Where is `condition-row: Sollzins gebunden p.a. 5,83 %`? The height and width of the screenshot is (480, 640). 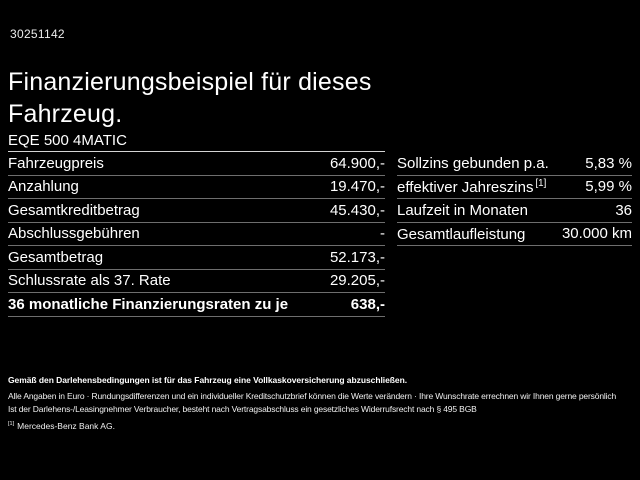 condition-row: Sollzins gebunden p.a. 5,83 % is located at coordinates (514, 164).